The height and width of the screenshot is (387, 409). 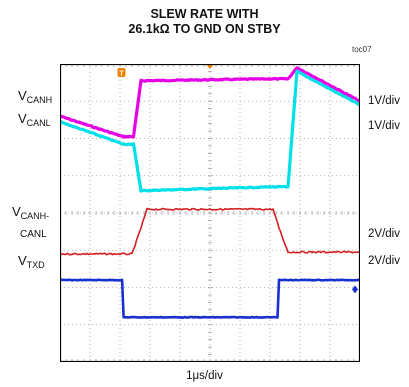 I want to click on trace-canh-canl, so click(x=210, y=231).